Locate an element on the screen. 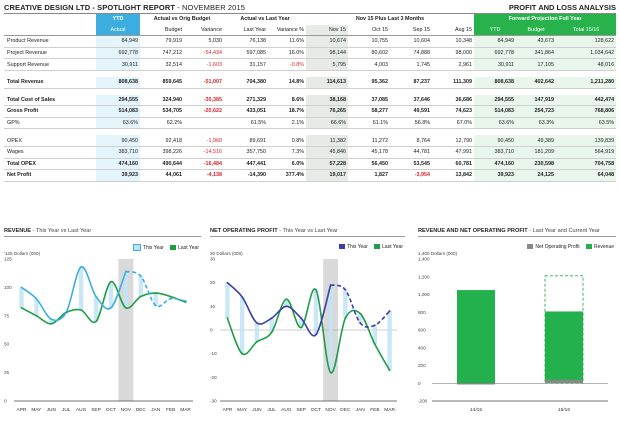 This screenshot has width=620, height=421. table-cell: 447,441 is located at coordinates (246, 164).